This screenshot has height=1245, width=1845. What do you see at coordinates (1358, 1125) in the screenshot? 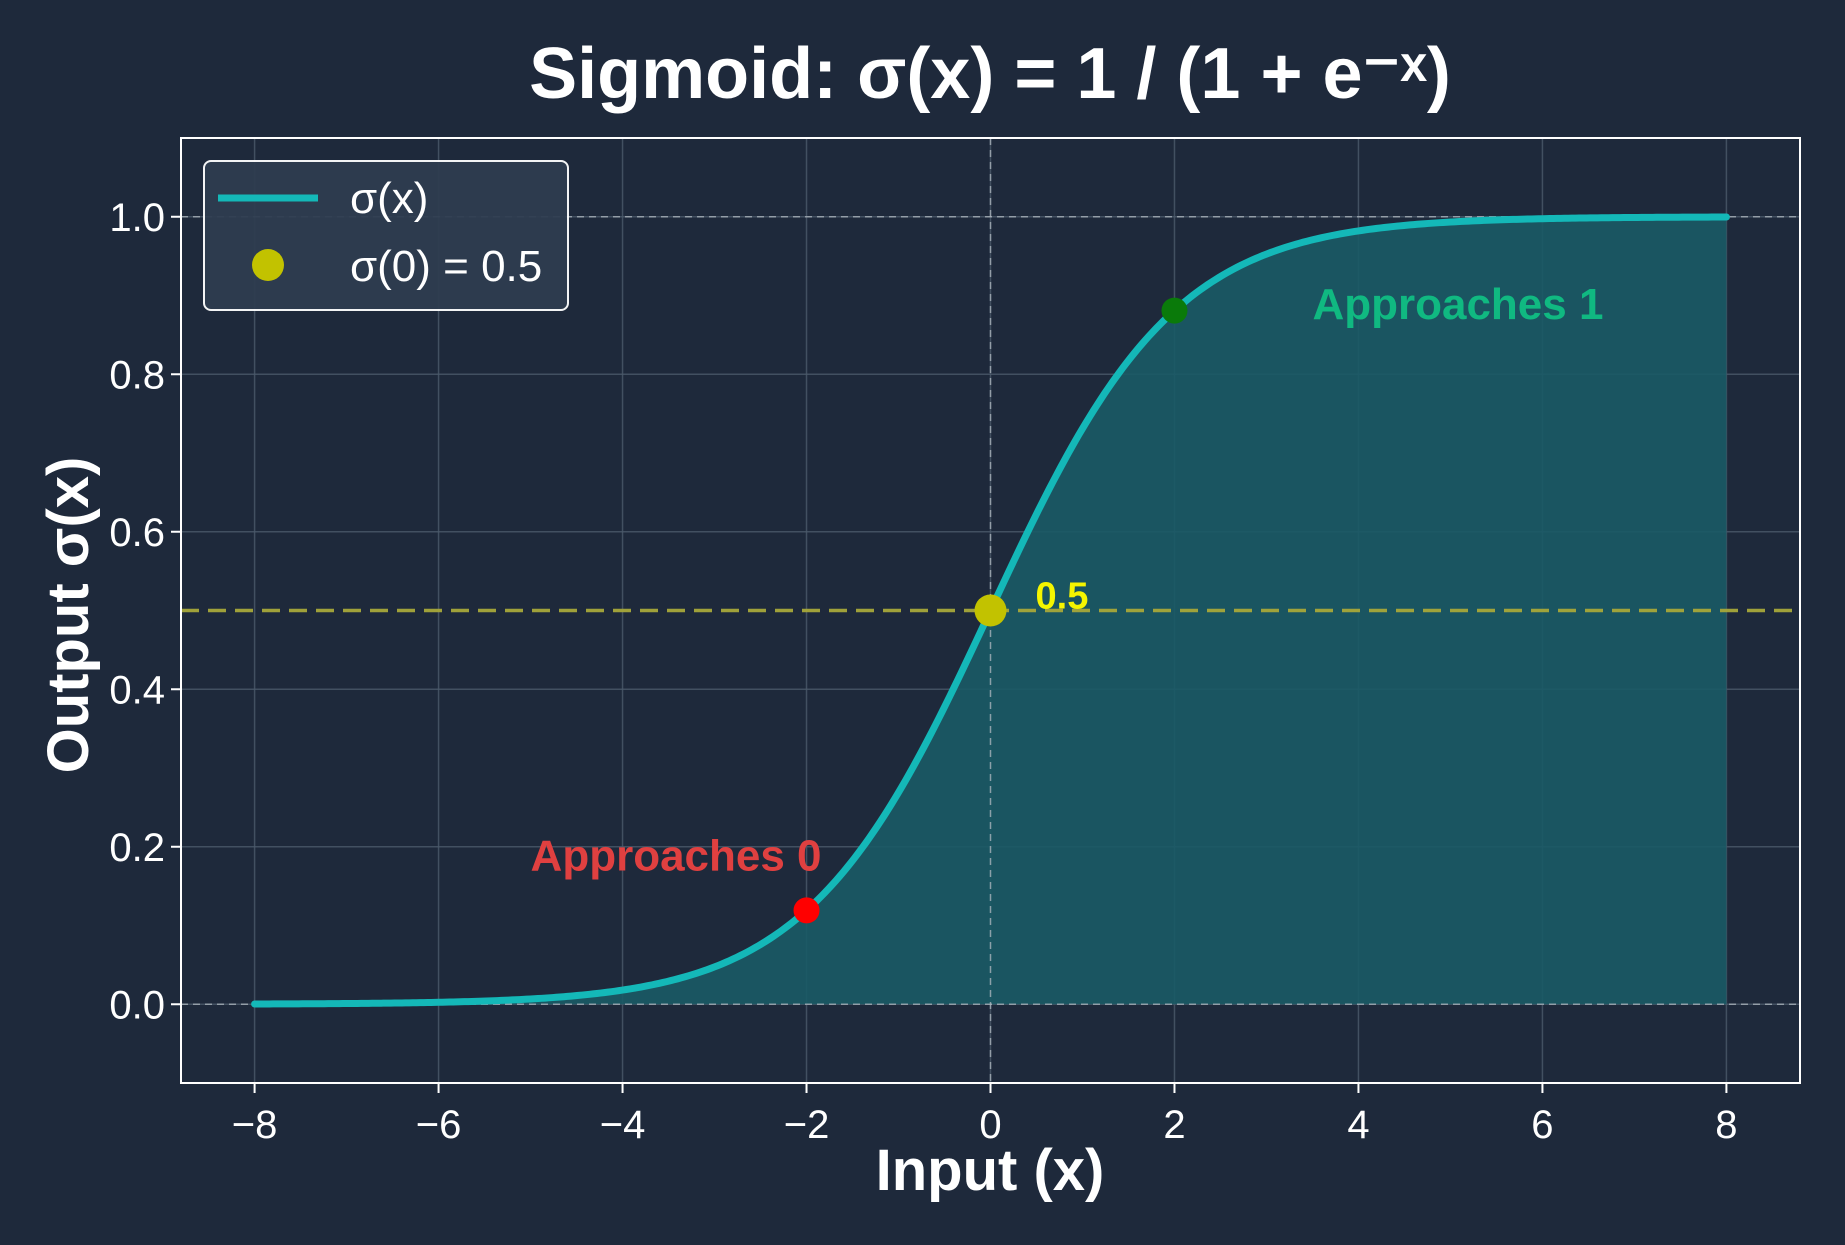
I see `x-tick-label-6: 4` at bounding box center [1358, 1125].